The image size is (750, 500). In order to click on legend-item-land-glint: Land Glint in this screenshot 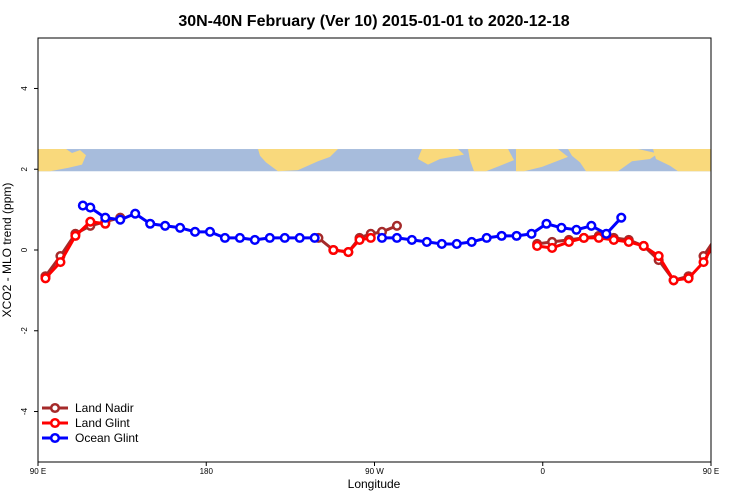, I will do `click(86, 423)`.